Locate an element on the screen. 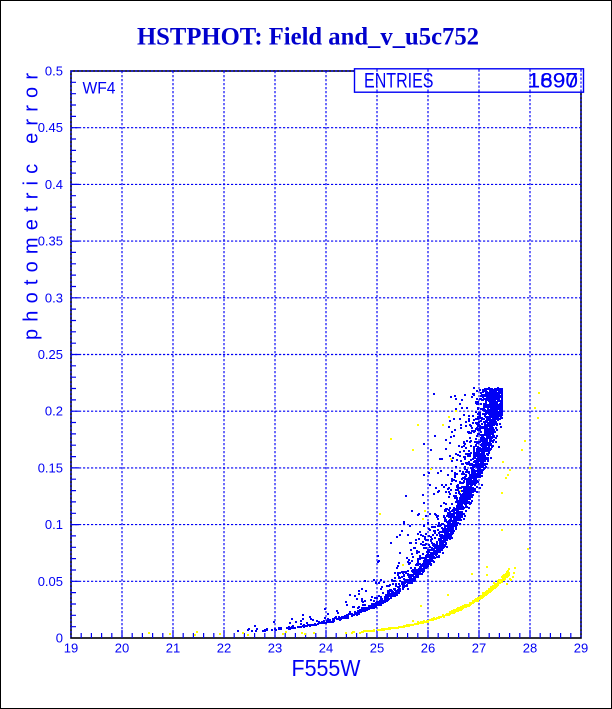  svg-text: 1890 is located at coordinates (553, 81).